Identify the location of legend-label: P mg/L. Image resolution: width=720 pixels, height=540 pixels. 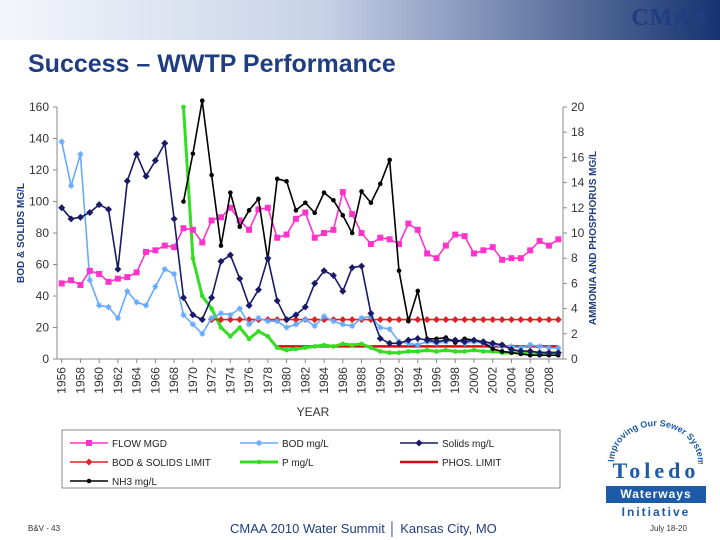
(298, 463).